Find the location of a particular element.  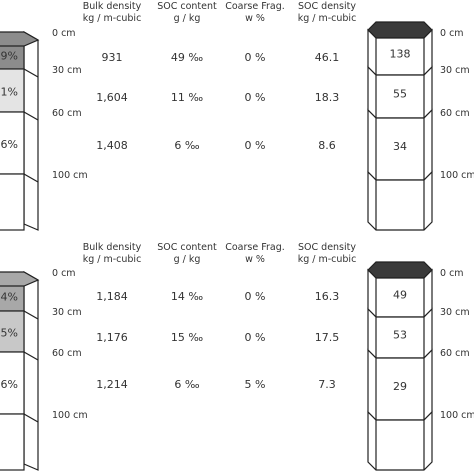

value-bulk-density: 1,604 is located at coordinates (112, 97).